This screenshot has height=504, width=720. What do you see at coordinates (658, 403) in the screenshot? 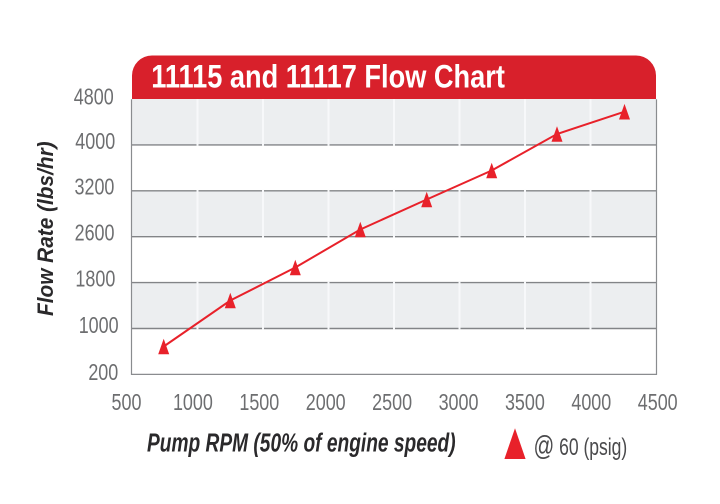
I see `svg-text: 4500` at bounding box center [658, 403].